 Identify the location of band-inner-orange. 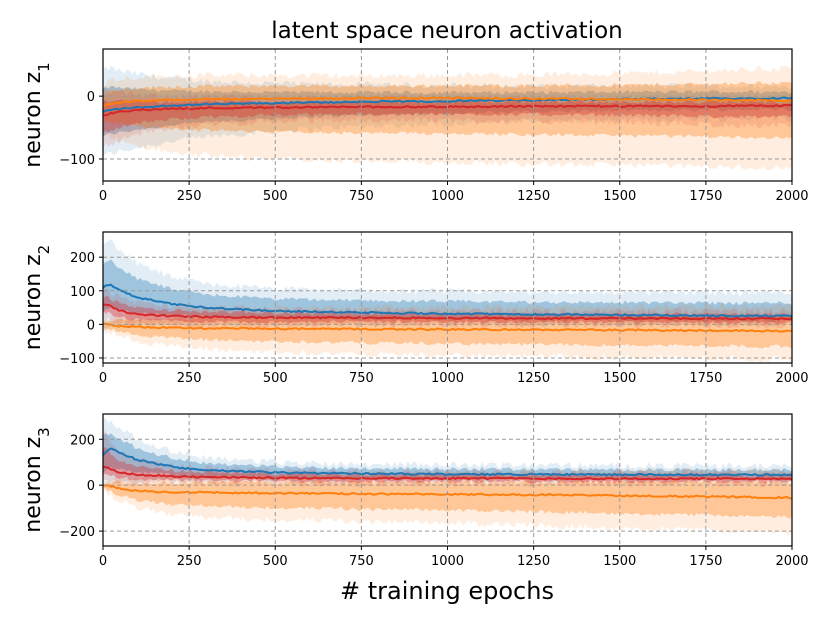
(447, 110).